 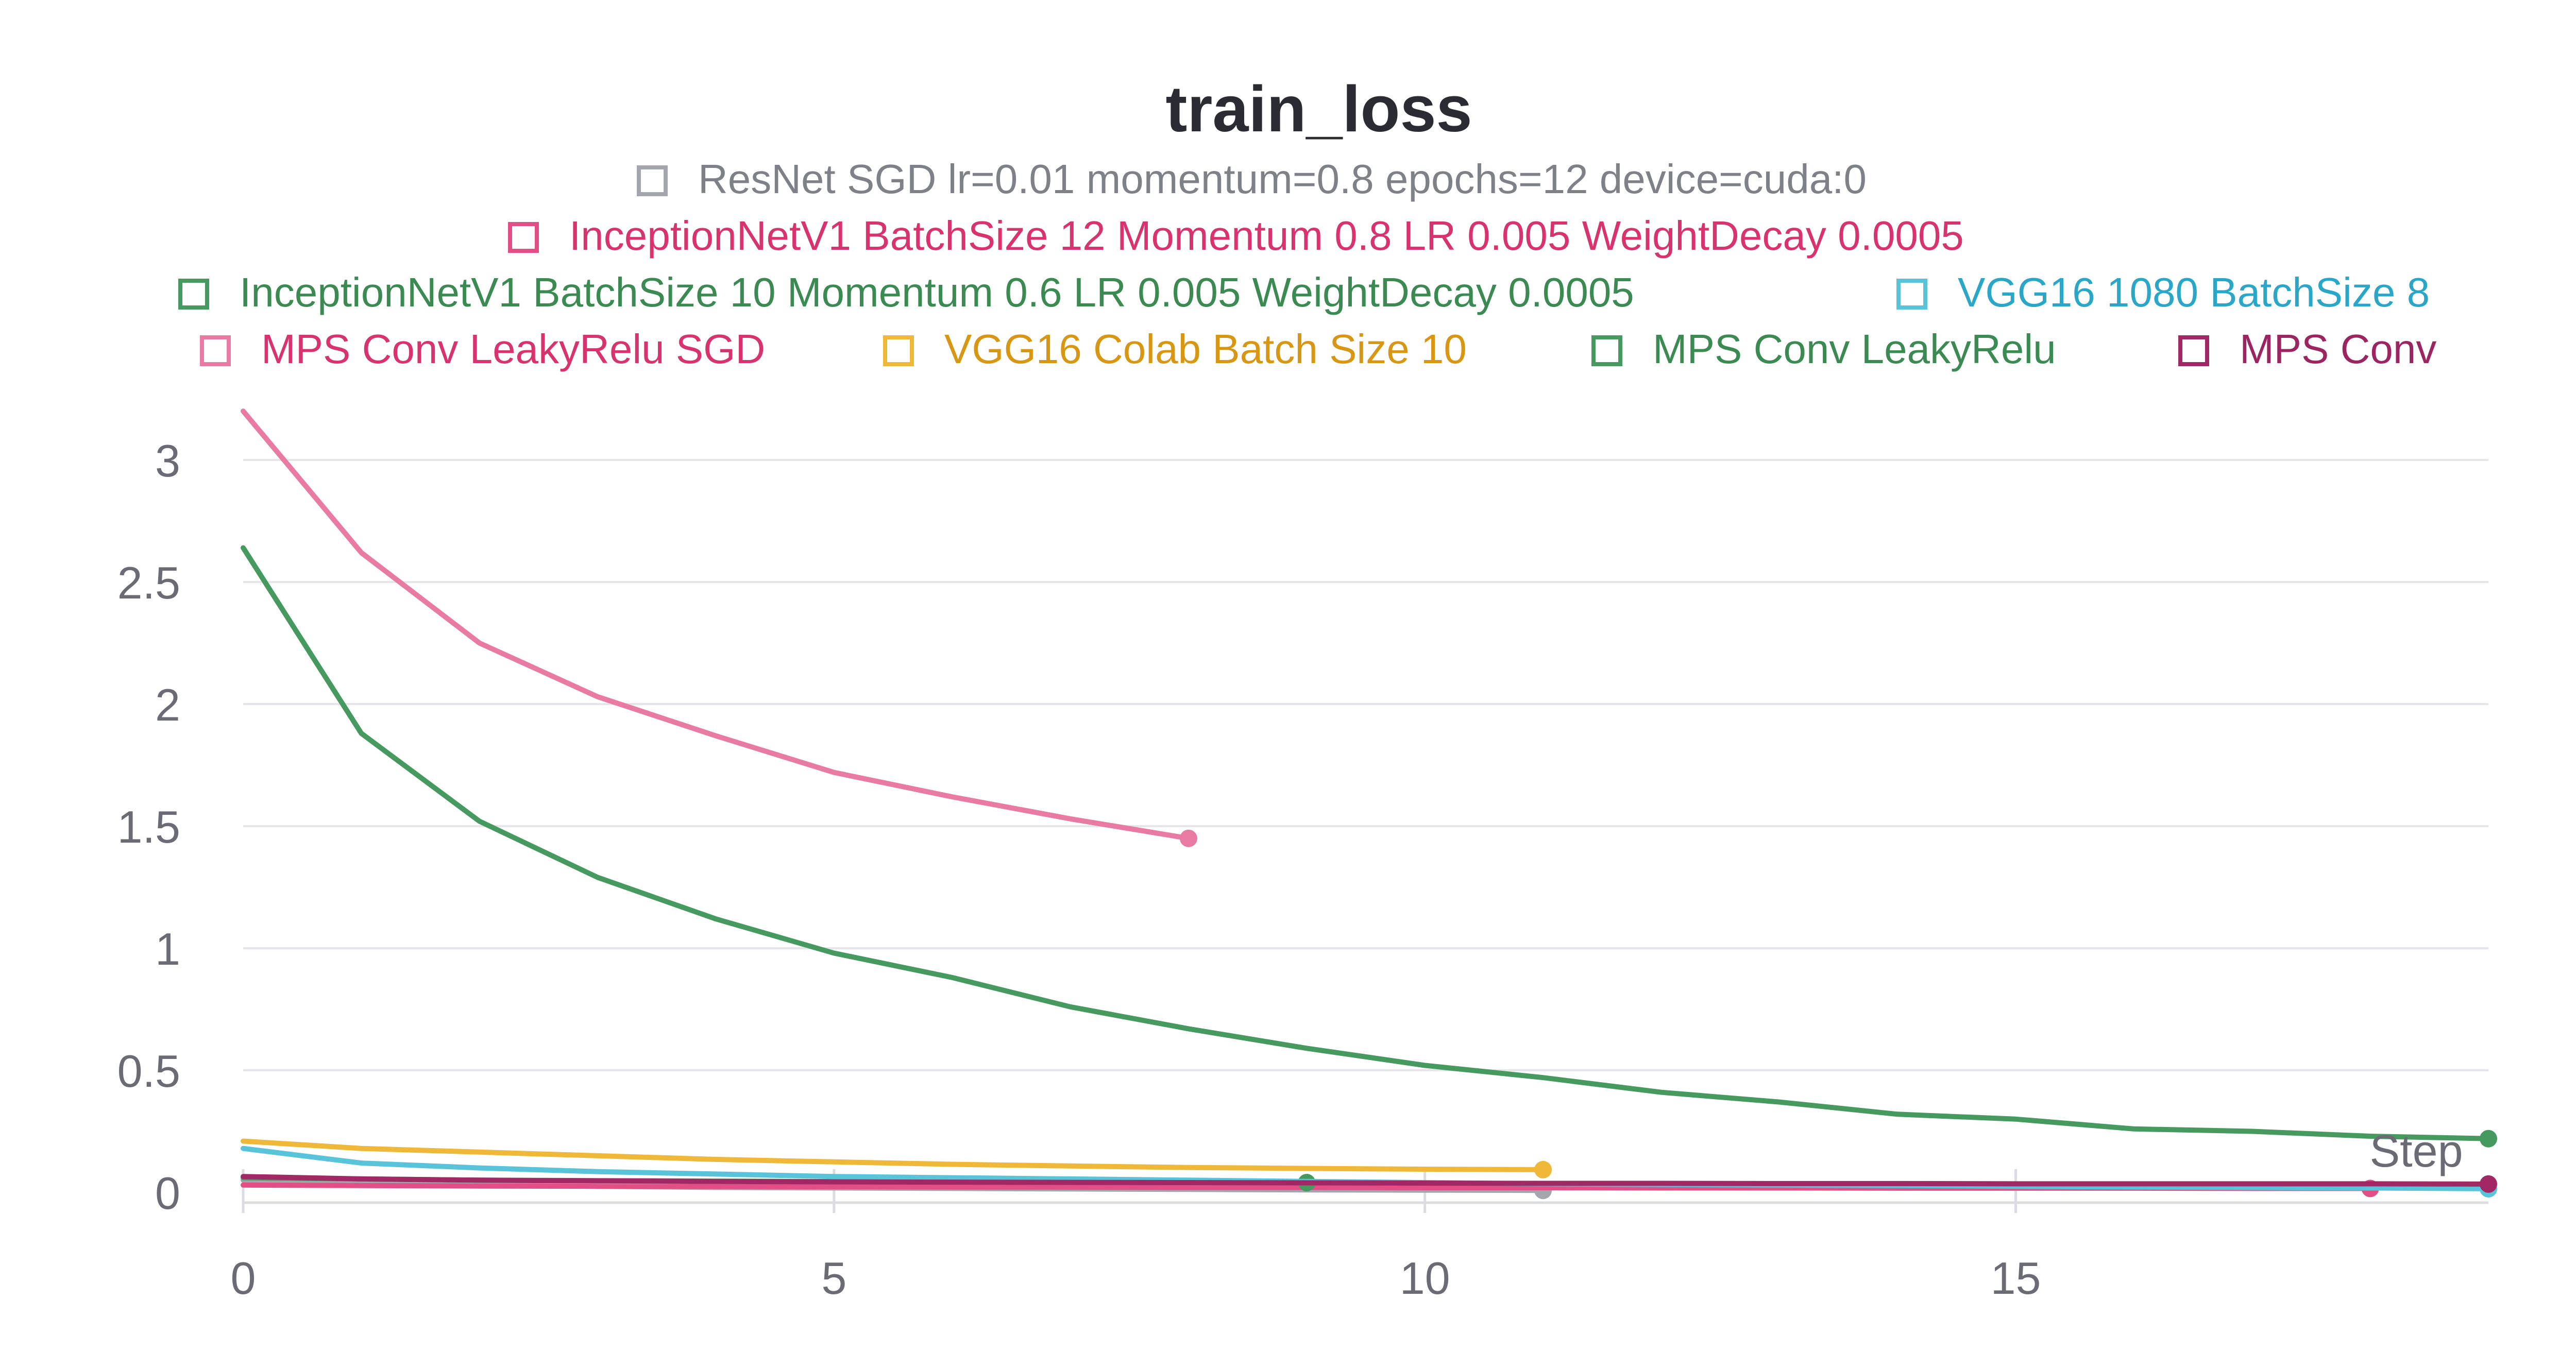 What do you see at coordinates (2194, 292) in the screenshot?
I see `legend-label: VGG16 1080 BatchSize 8` at bounding box center [2194, 292].